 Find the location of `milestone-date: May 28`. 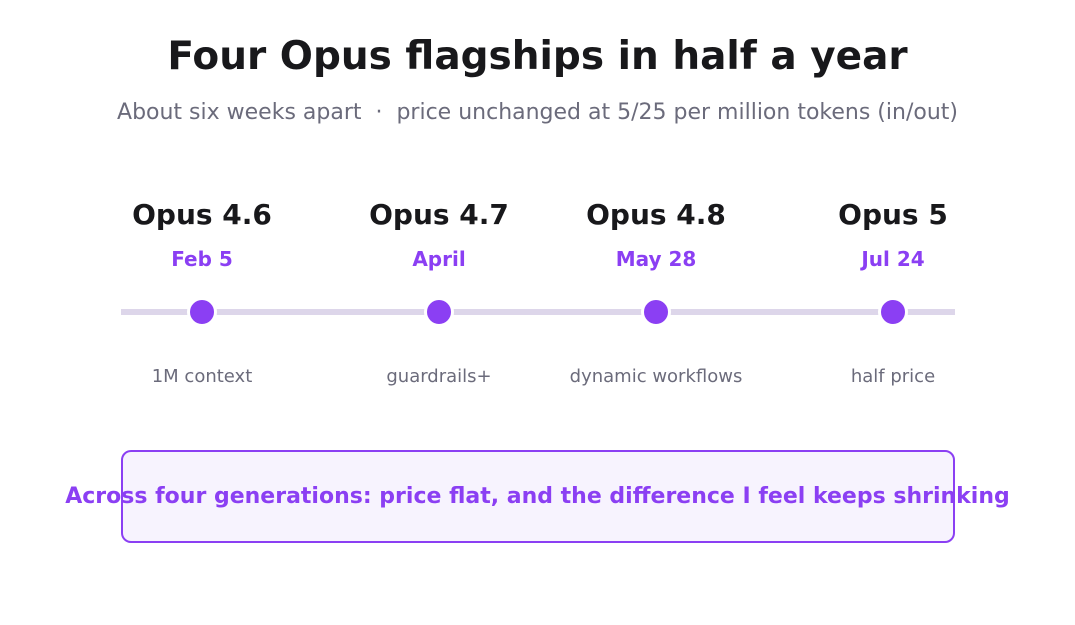

milestone-date: May 28 is located at coordinates (656, 259).